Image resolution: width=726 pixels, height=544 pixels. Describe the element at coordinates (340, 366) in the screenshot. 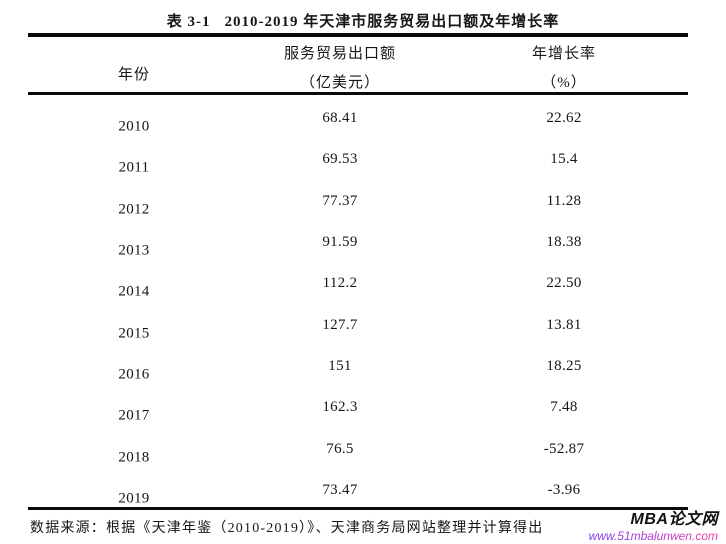

I see `export-cell: 151` at that location.